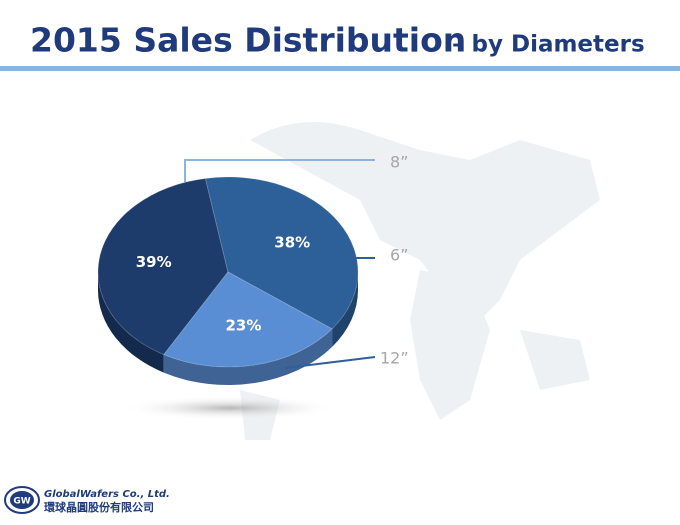 This screenshot has width=680, height=525. Describe the element at coordinates (107, 494) in the screenshot. I see `company-name: GlobalWafers Co., Ltd.` at that location.